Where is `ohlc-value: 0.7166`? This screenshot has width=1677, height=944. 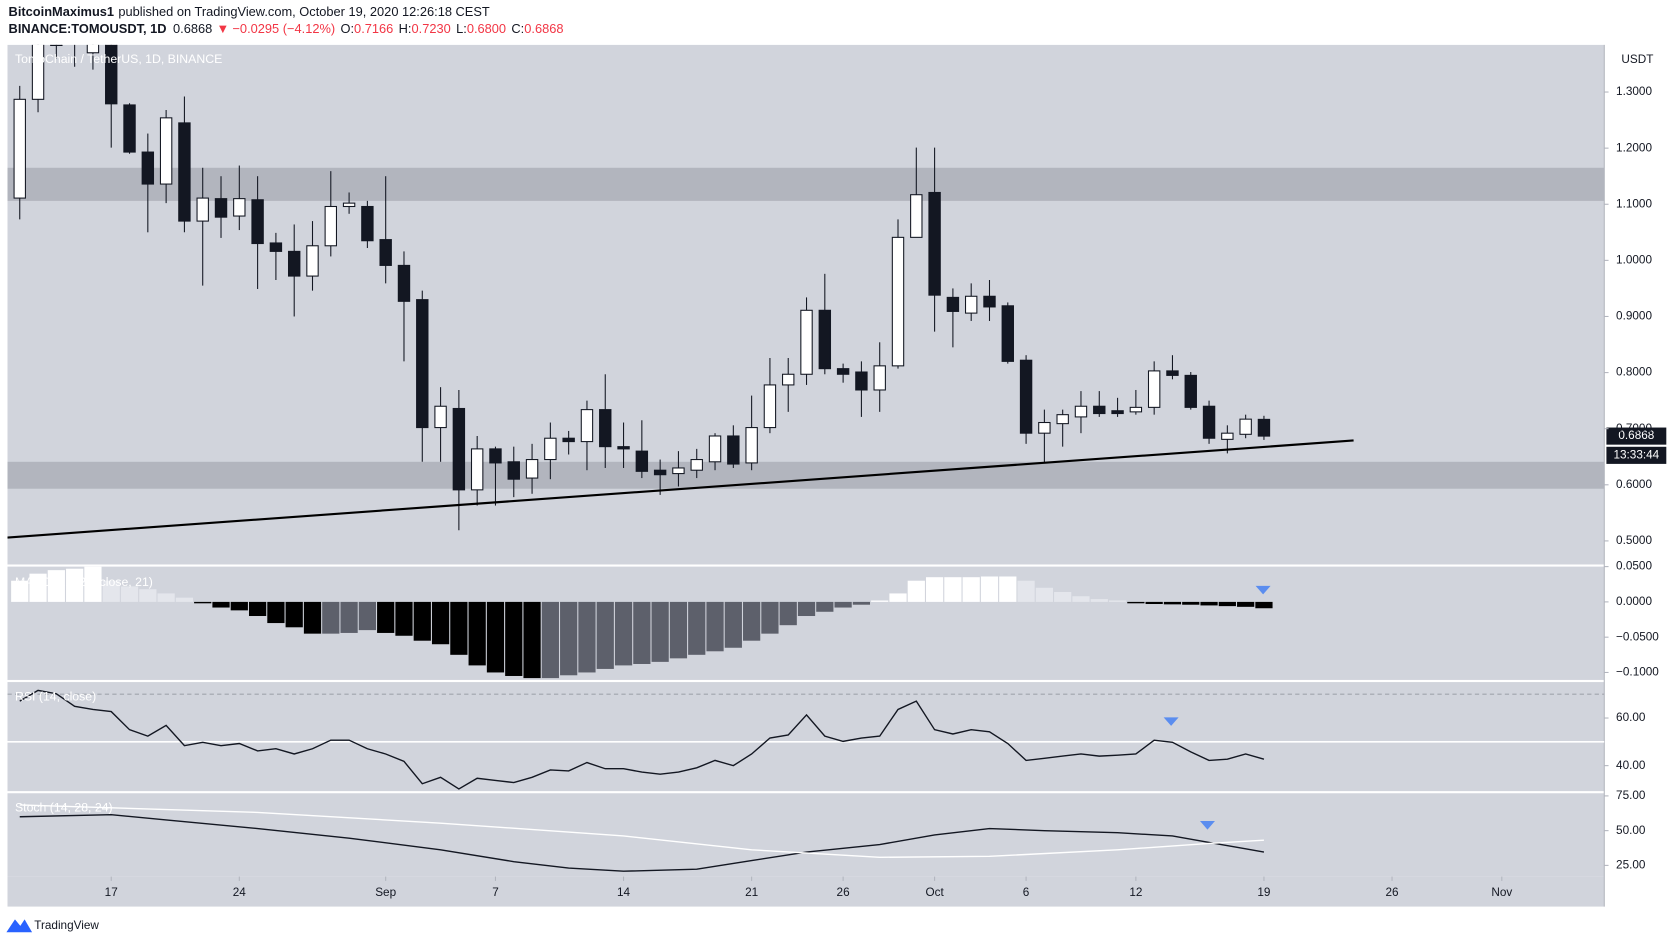 ohlc-value: 0.7166 is located at coordinates (373, 28).